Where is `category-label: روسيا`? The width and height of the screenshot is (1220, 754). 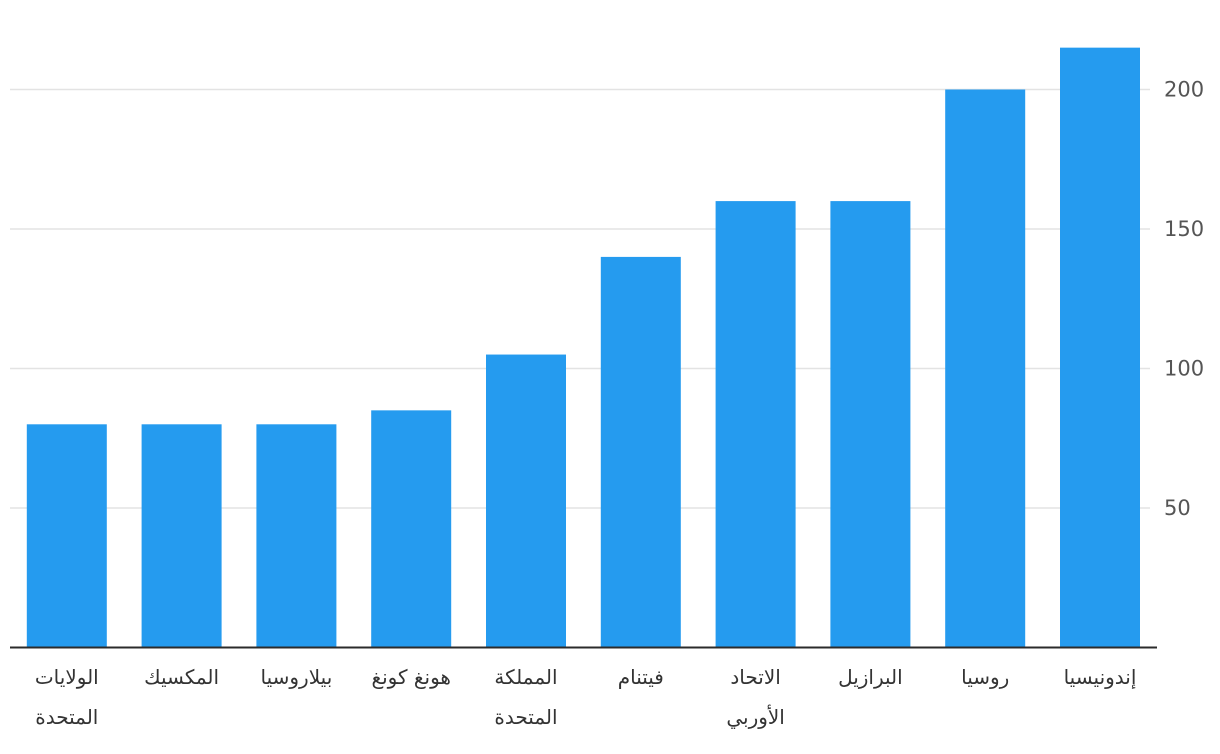
category-label: روسيا is located at coordinates (985, 677).